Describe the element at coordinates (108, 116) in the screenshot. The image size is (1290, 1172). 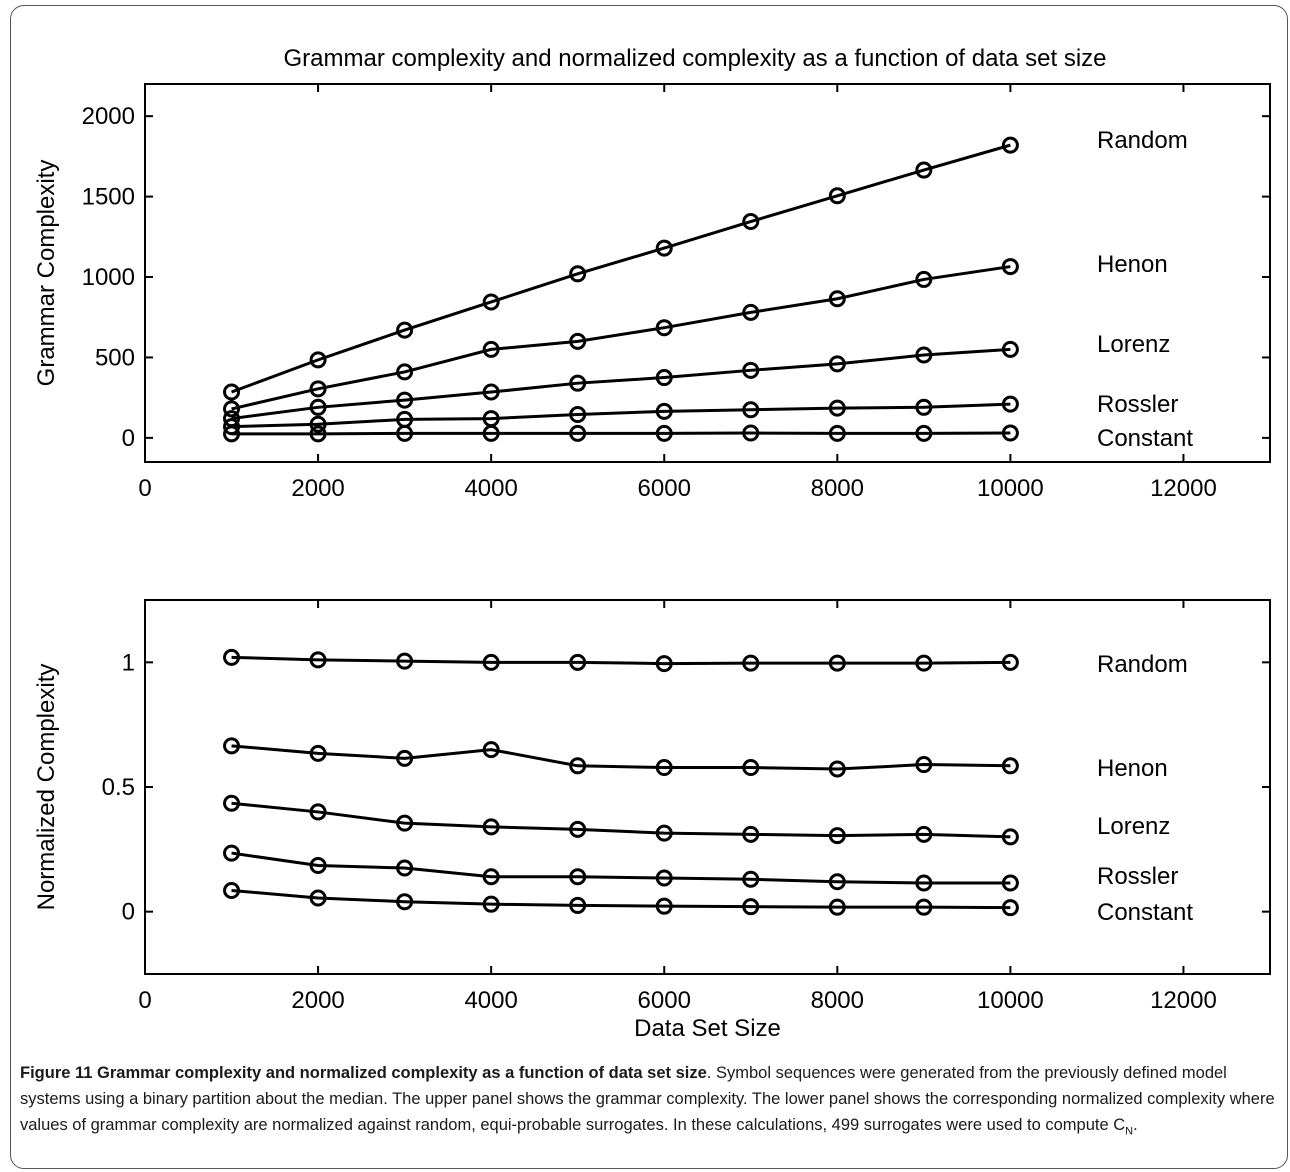
I see `y-tick-label: 2000` at that location.